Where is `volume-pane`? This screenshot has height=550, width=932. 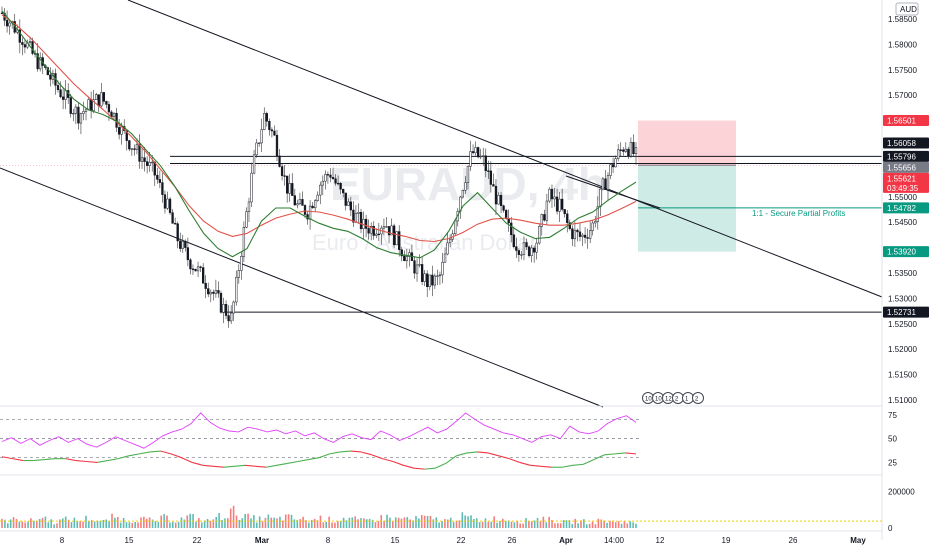 volume-pane is located at coordinates (441, 516).